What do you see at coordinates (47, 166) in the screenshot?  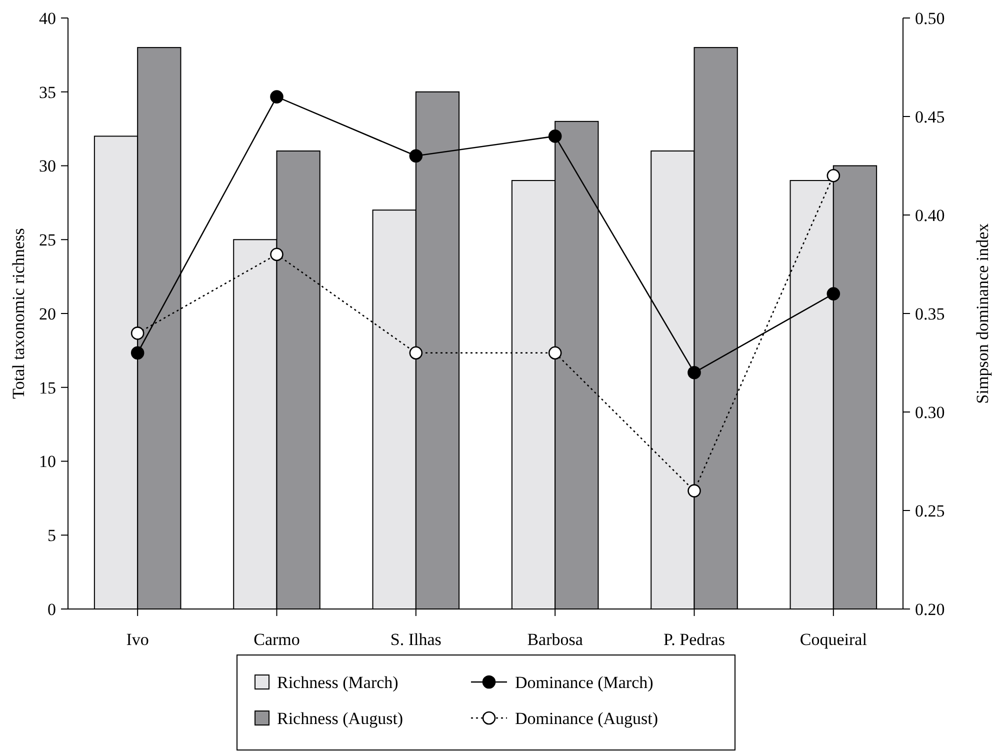 I see `y-tick-label: 30` at bounding box center [47, 166].